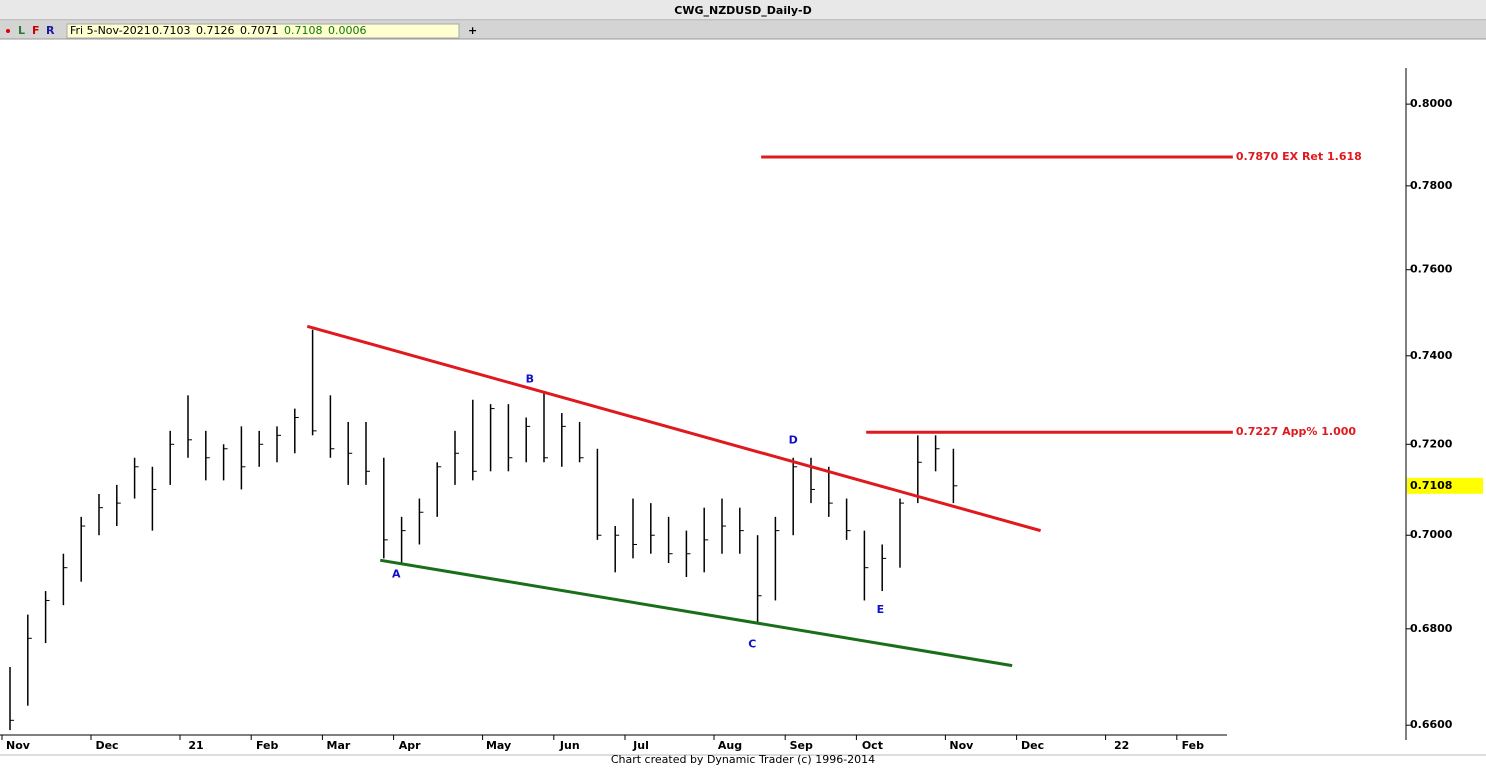 The image size is (1486, 768). I want to click on x-tick-label: Oct, so click(872, 745).